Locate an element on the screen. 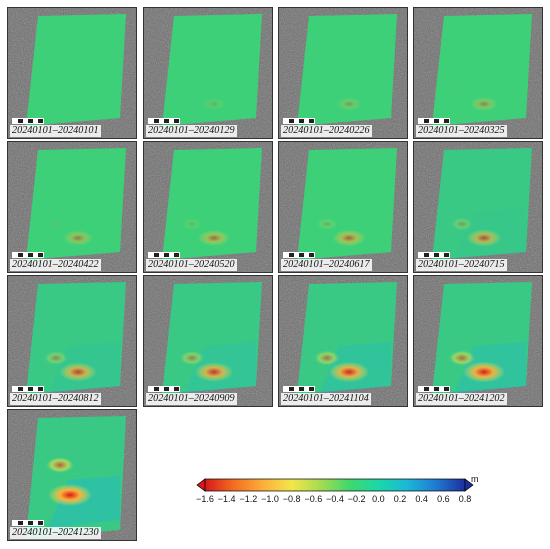 The image size is (550, 549). colorbar-tick-label: −1.2 is located at coordinates (248, 499).